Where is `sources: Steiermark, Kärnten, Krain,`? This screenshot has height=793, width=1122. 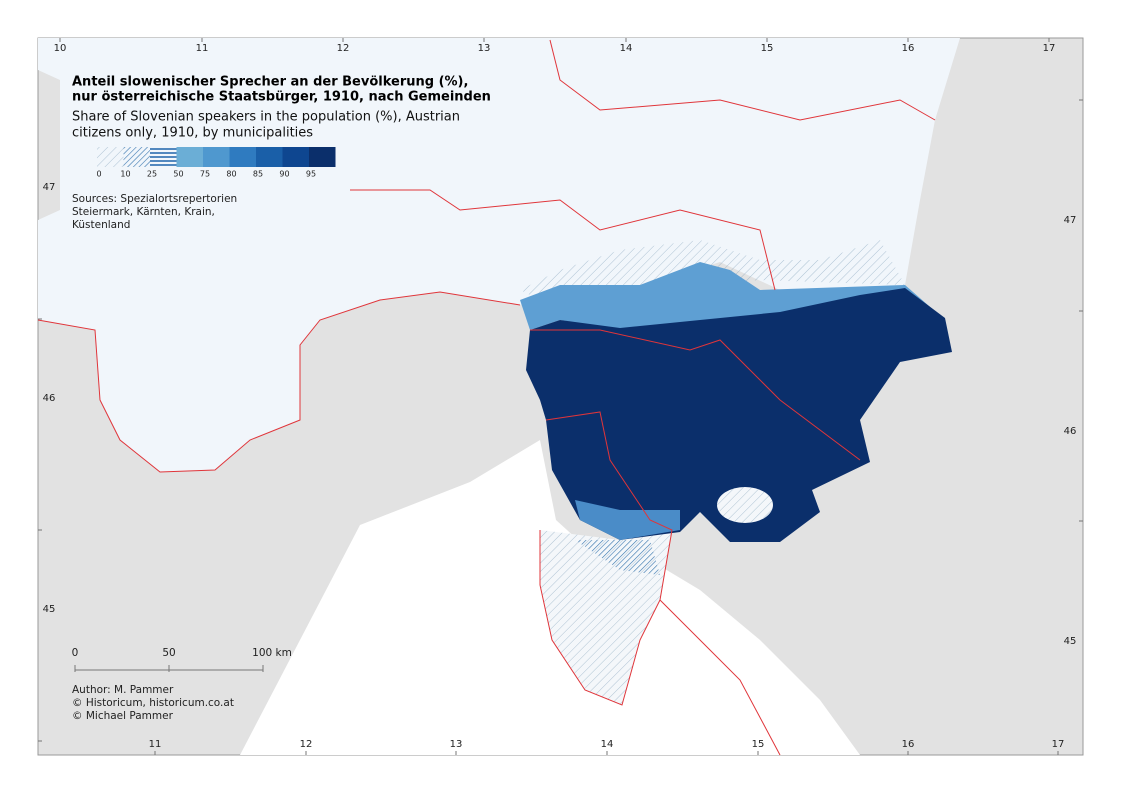
sources: Steiermark, Kärnten, Krain, is located at coordinates (143, 212).